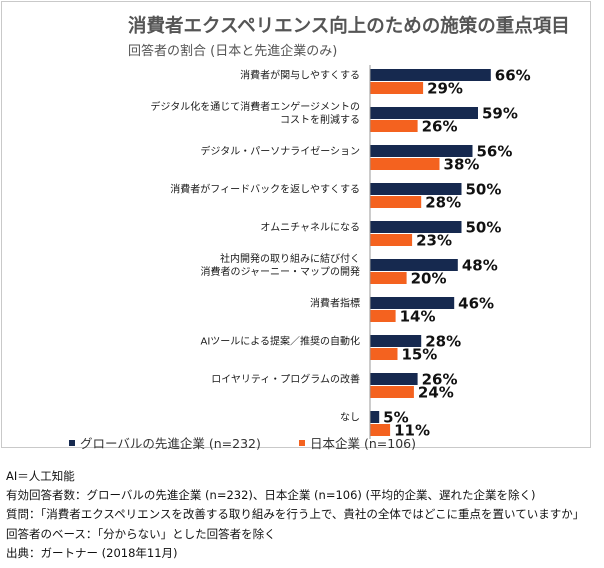  I want to click on category-label: デジタル・パーソナライゼーション, so click(280, 151).